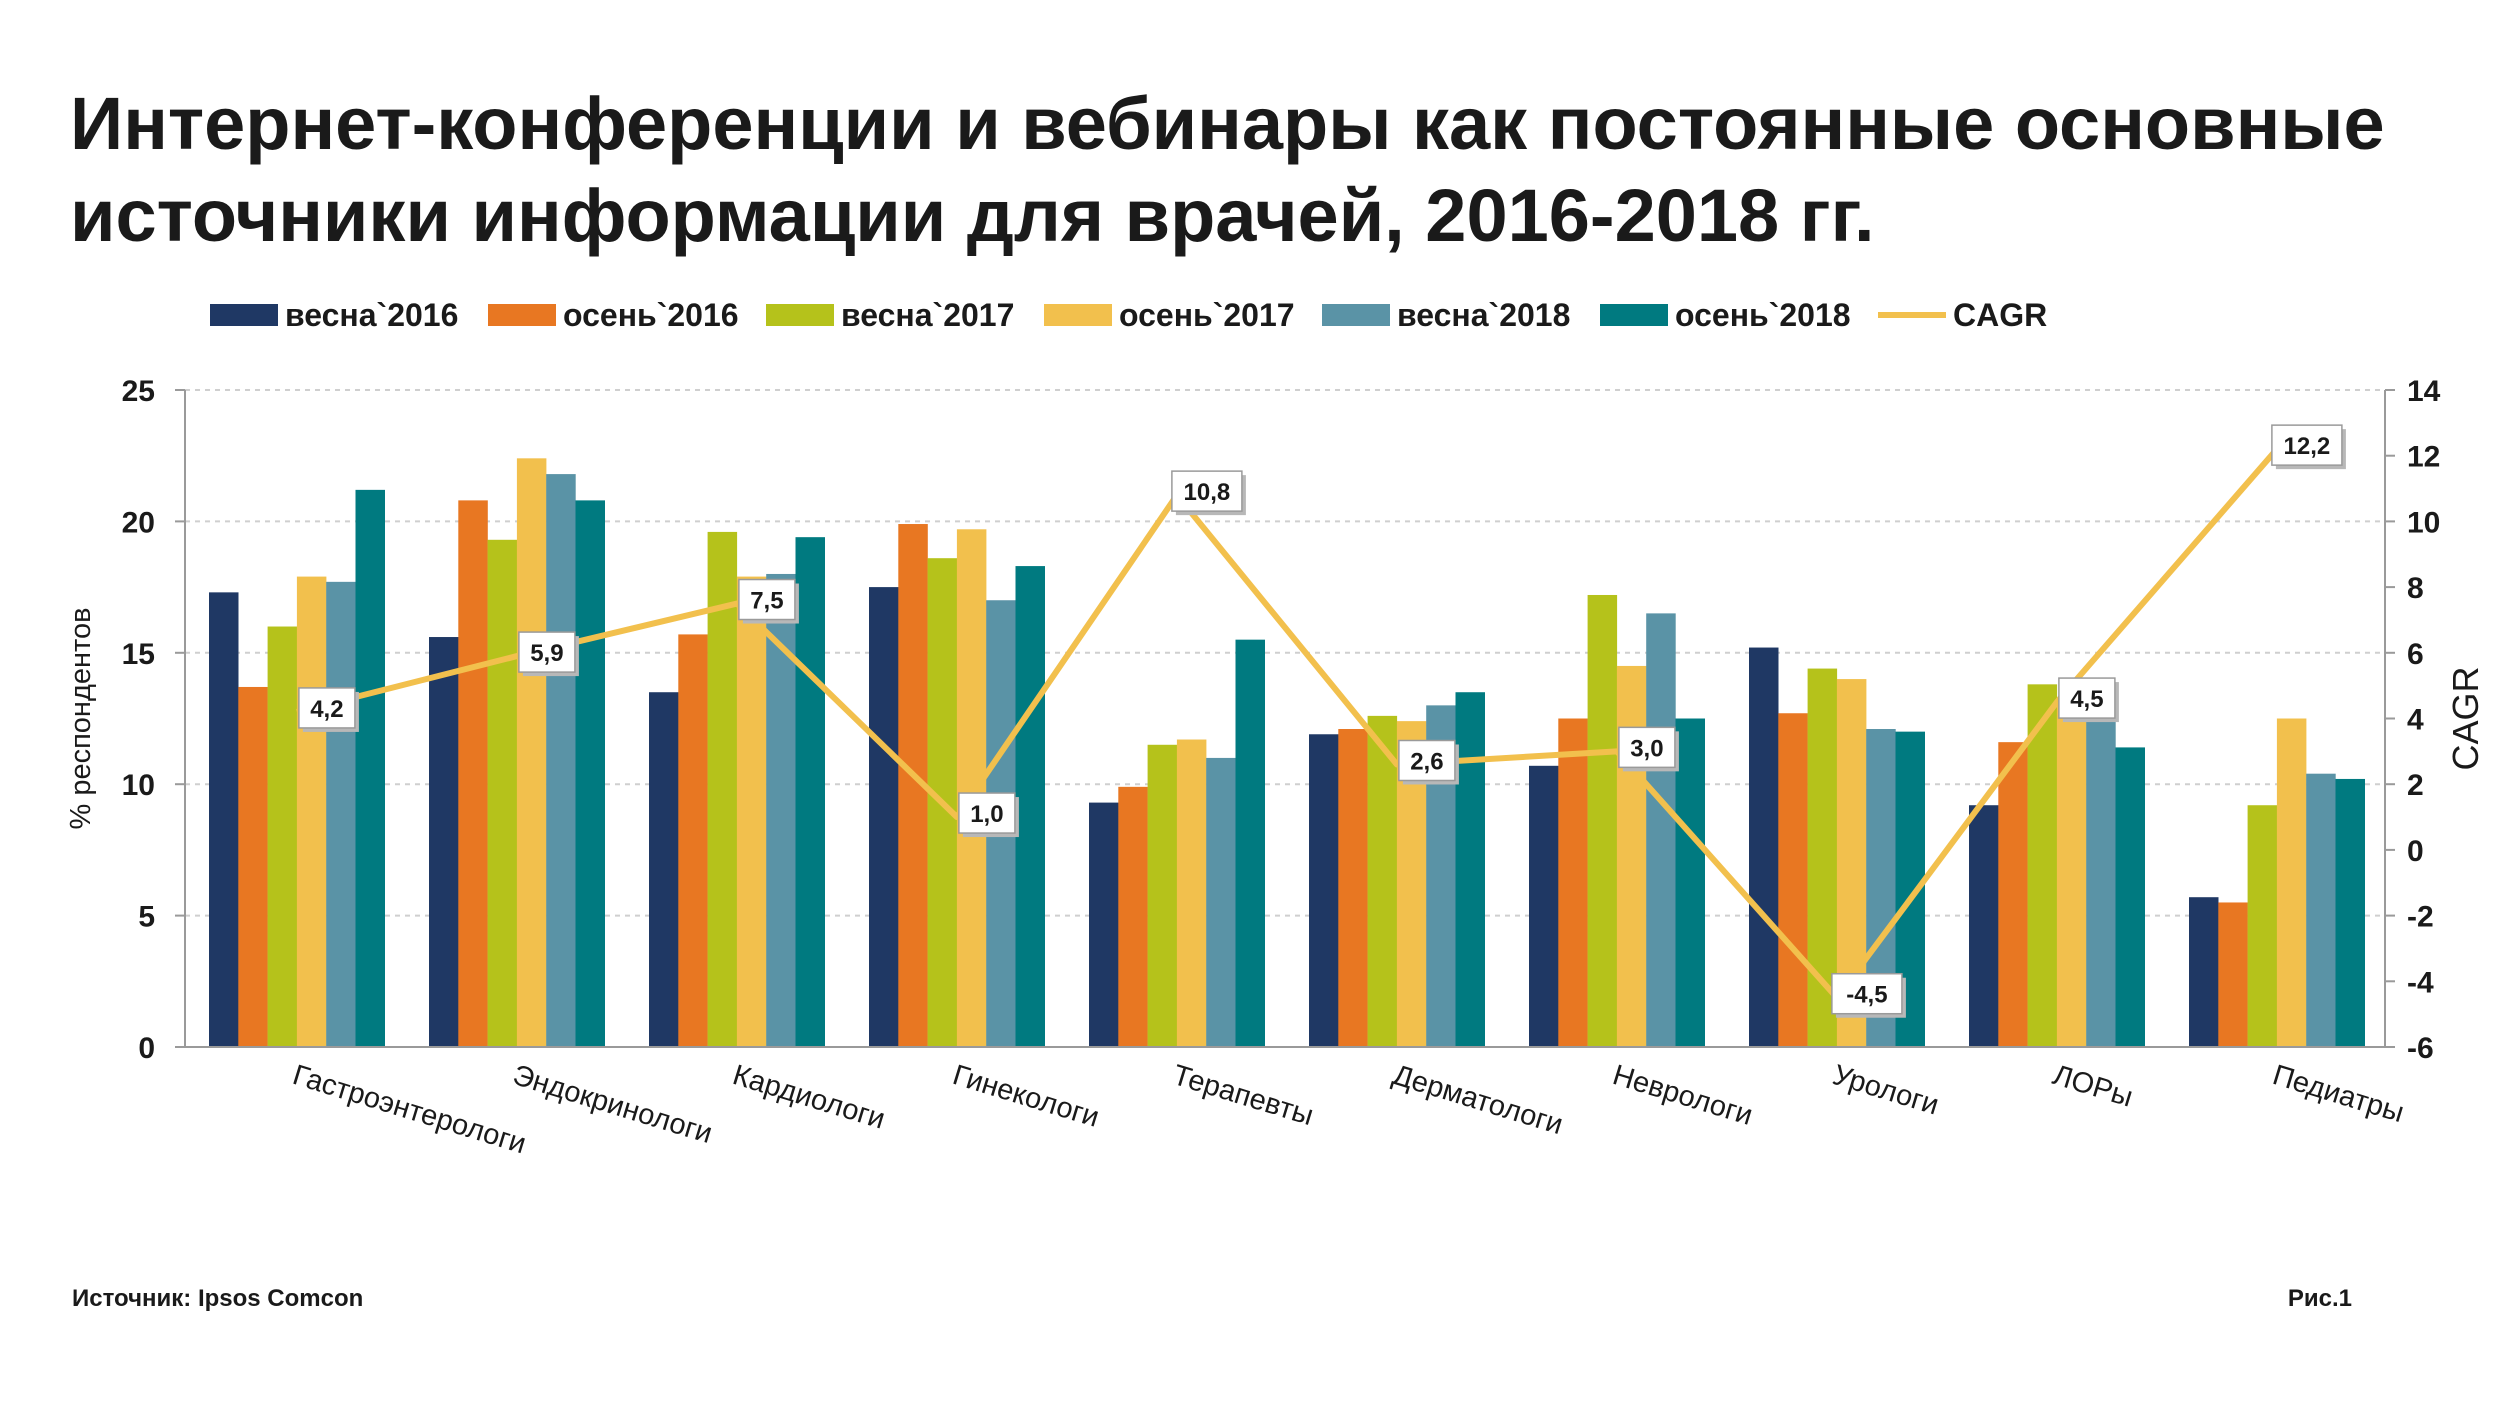 The image size is (2500, 1406). I want to click on right-tick-label: 14, so click(2424, 391).